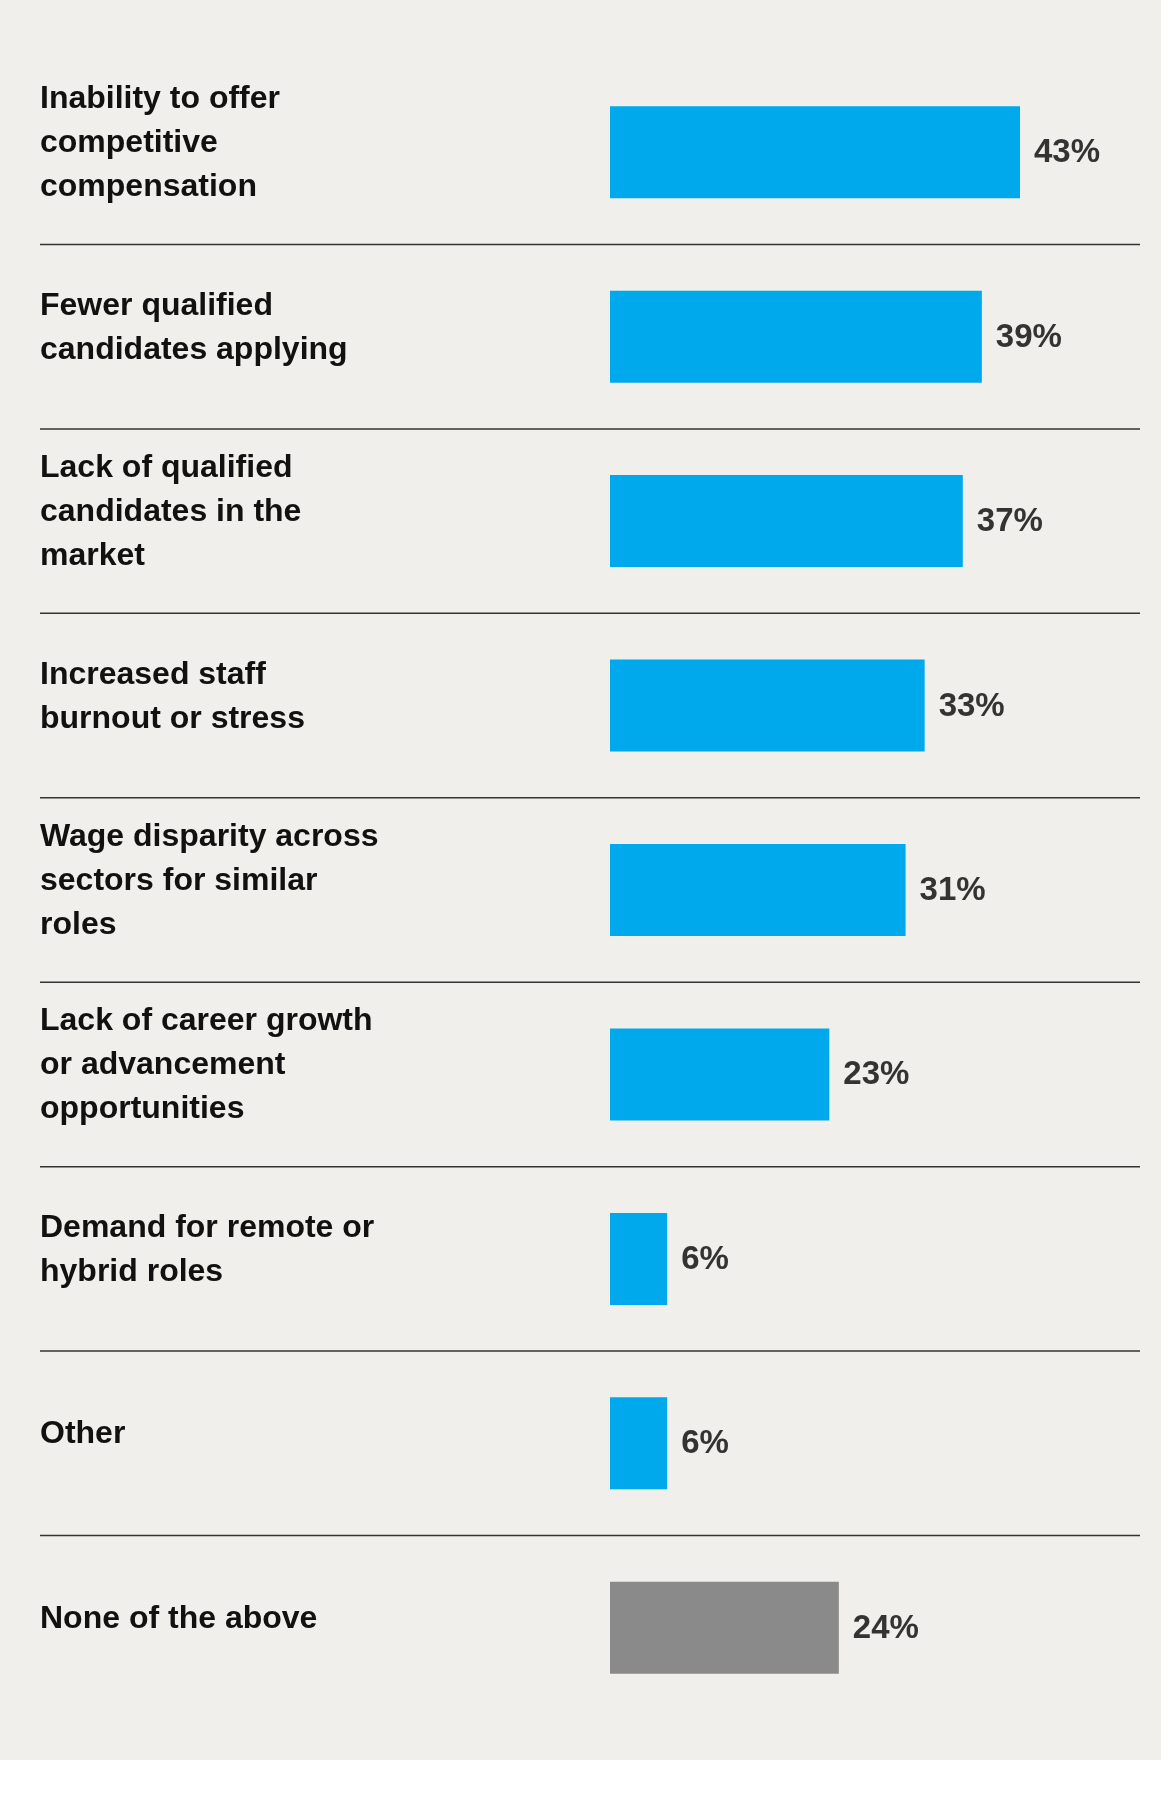 The height and width of the screenshot is (1809, 1172). Describe the element at coordinates (207, 1247) in the screenshot. I see `y-tick-label: Demand for remote or hybrid roles` at that location.